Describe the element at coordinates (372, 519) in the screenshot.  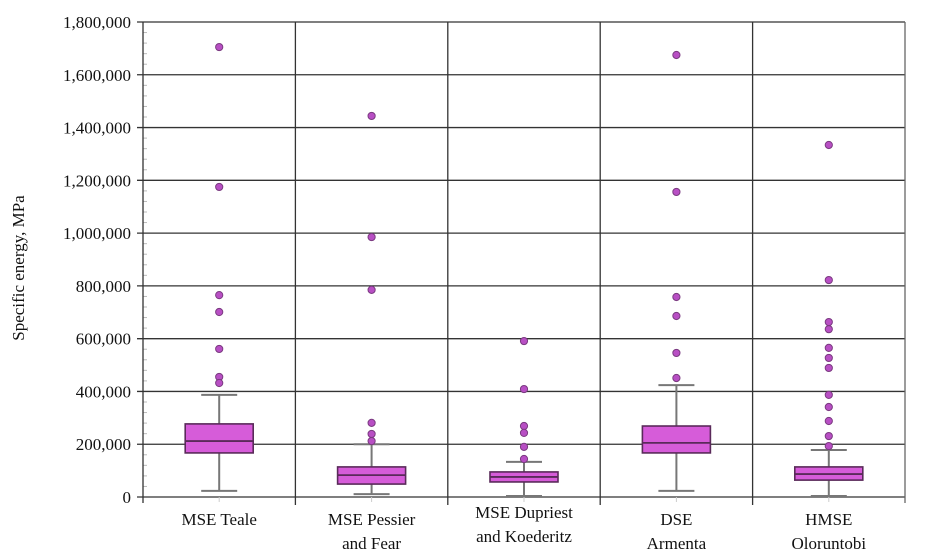
I see `x-category-label-line: MSE Pessier` at that location.